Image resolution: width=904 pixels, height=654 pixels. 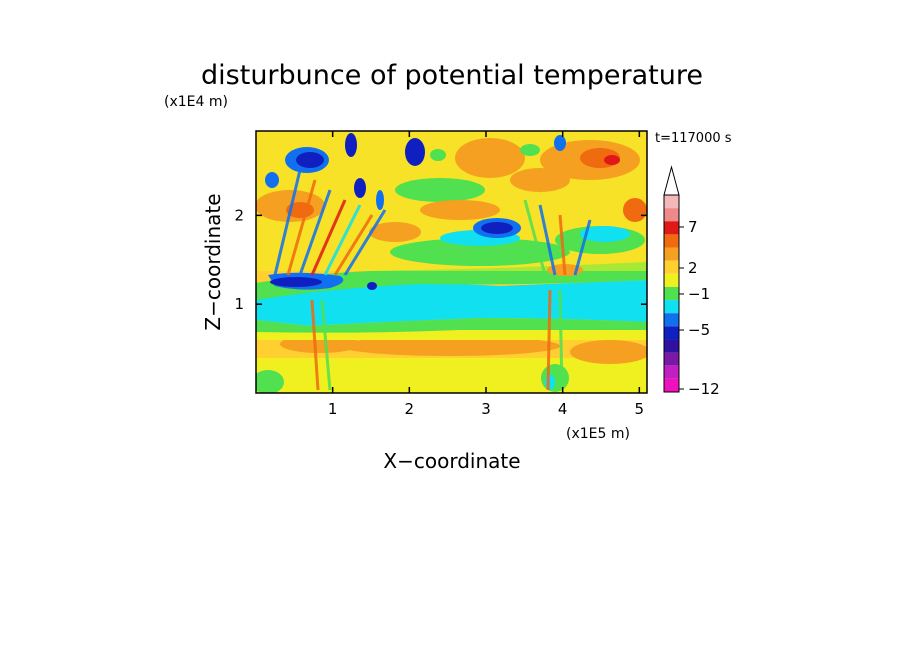 What do you see at coordinates (693, 227) in the screenshot?
I see `colorbar-label: 7` at bounding box center [693, 227].